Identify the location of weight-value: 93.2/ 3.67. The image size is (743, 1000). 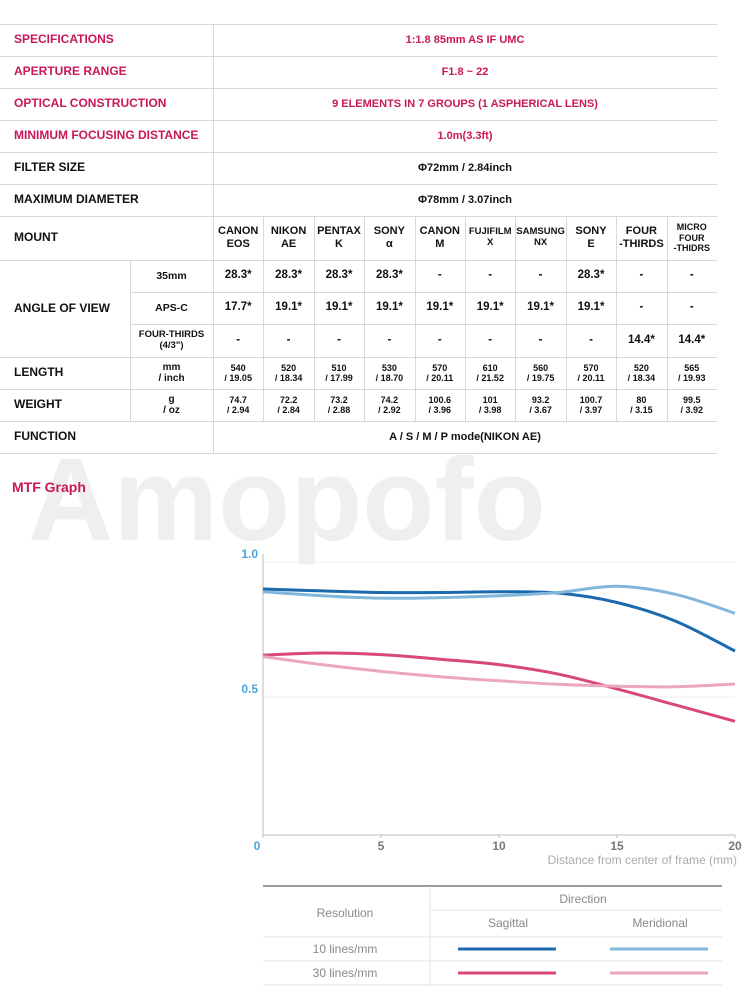
(540, 405).